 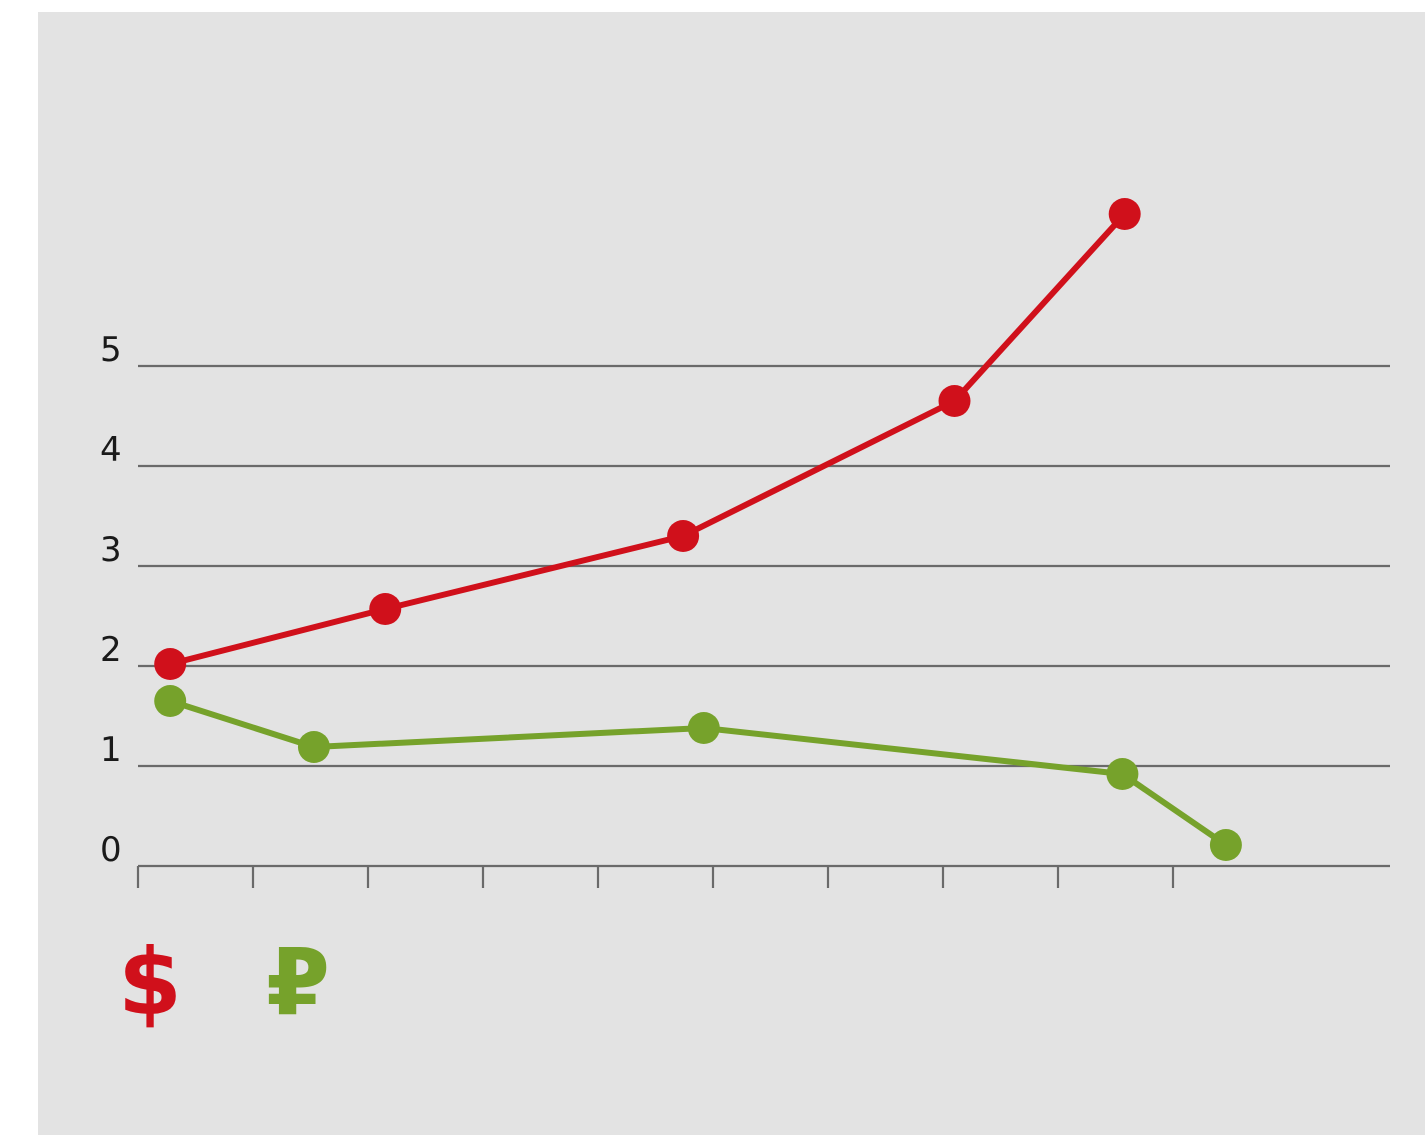 I want to click on y-tick-label: 5, so click(x=111, y=350).